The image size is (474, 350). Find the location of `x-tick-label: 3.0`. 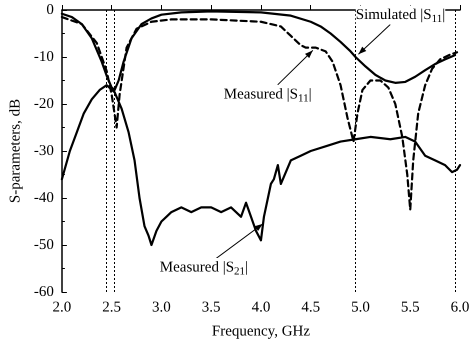

x-tick-label: 3.0 is located at coordinates (161, 308).